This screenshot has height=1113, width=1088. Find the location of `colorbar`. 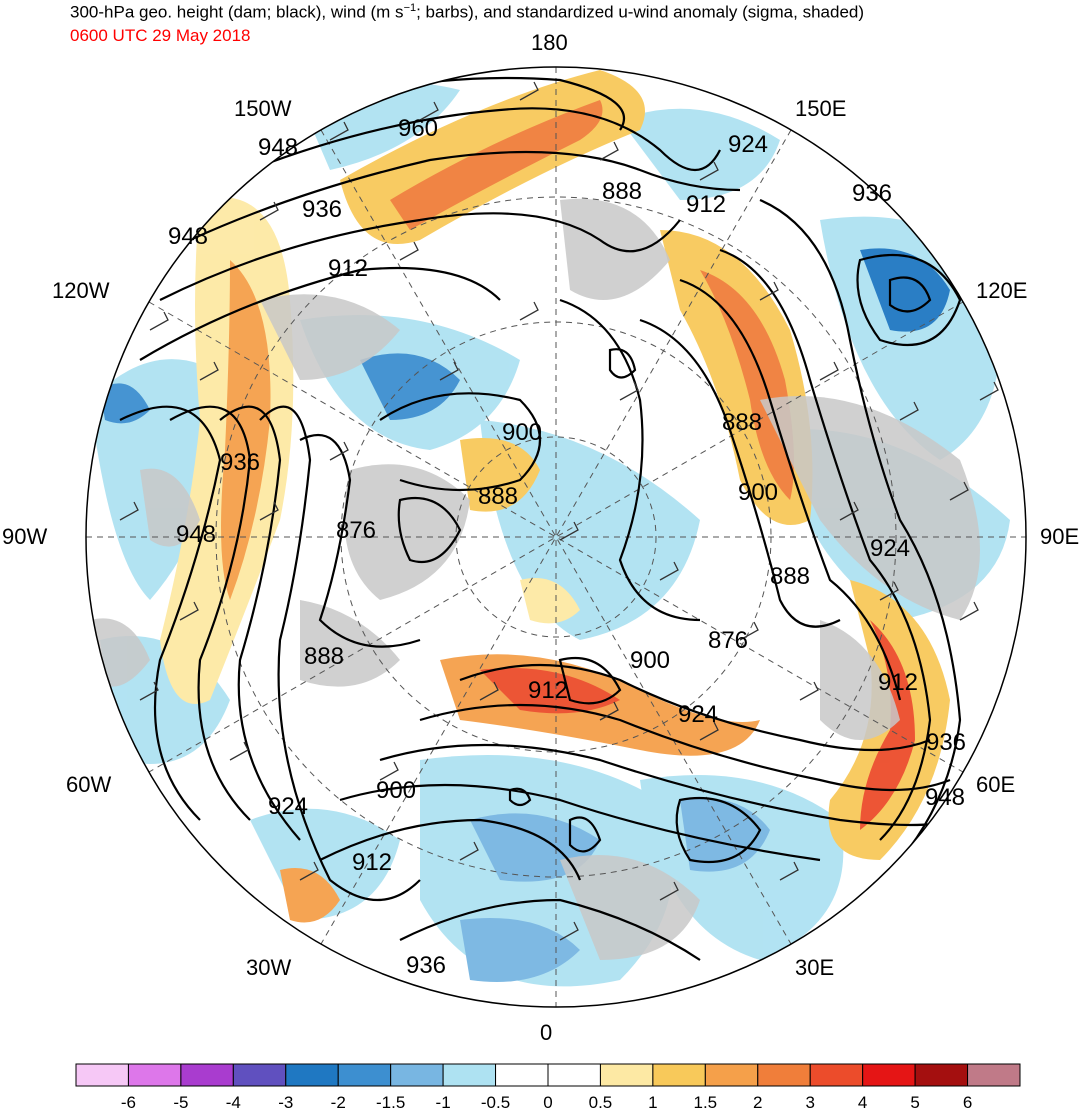

colorbar is located at coordinates (548, 1075).